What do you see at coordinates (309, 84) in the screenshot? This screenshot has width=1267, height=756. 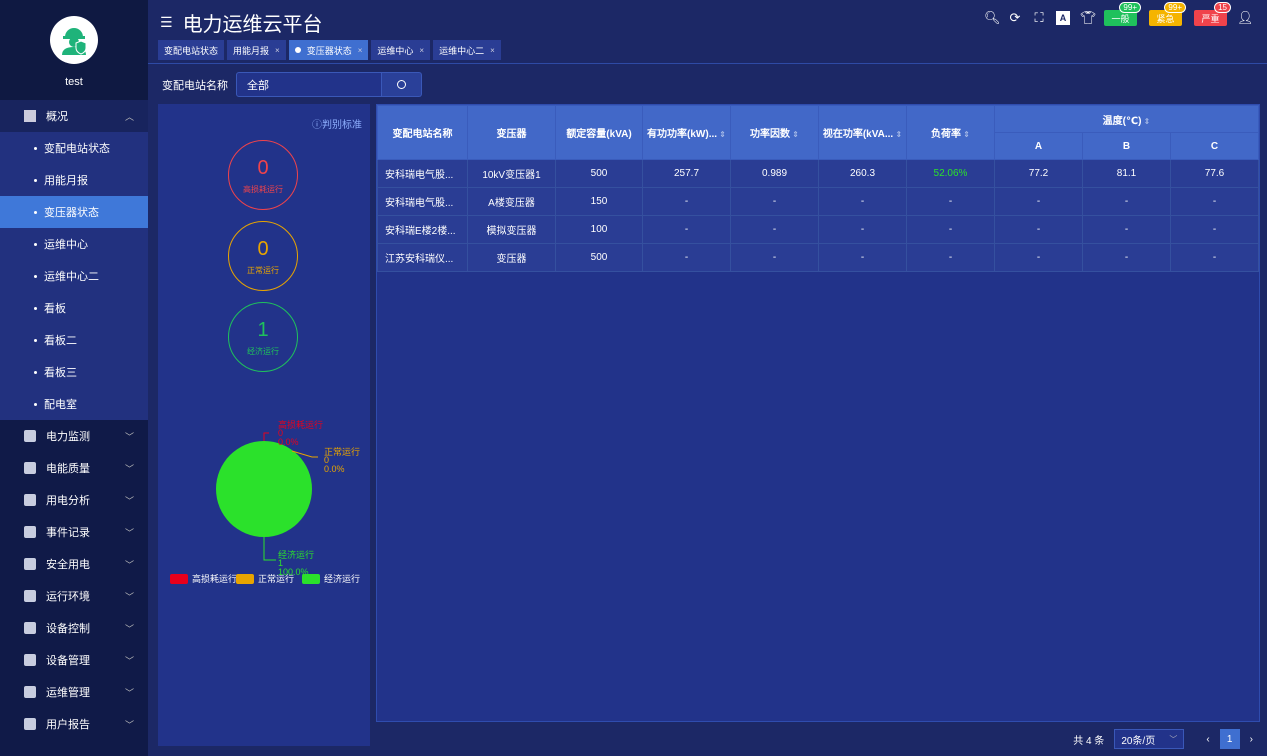 I see `station-select: 全部` at bounding box center [309, 84].